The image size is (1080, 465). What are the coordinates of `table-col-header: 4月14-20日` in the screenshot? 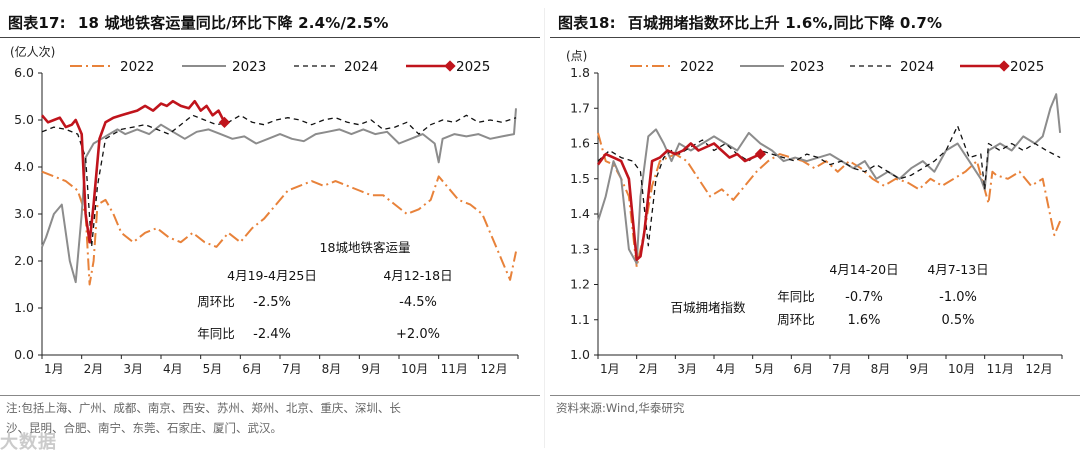 It's located at (863, 269).